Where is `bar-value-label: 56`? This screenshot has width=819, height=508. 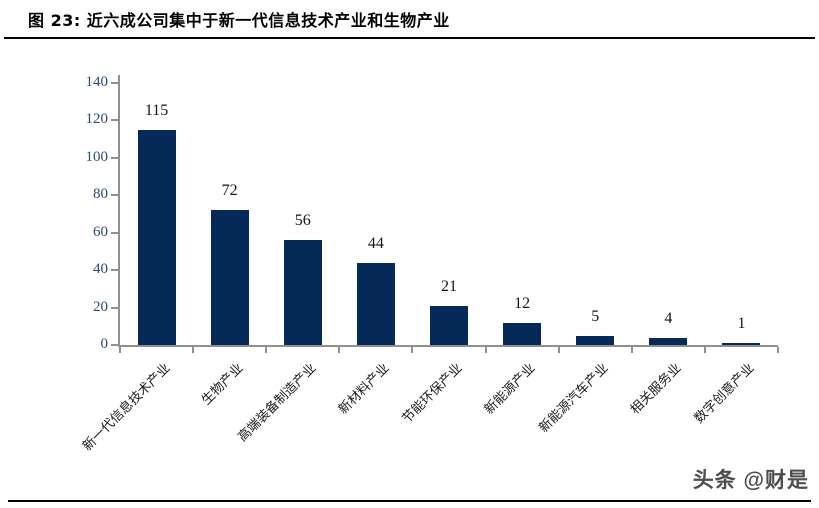
bar-value-label: 56 is located at coordinates (302, 221).